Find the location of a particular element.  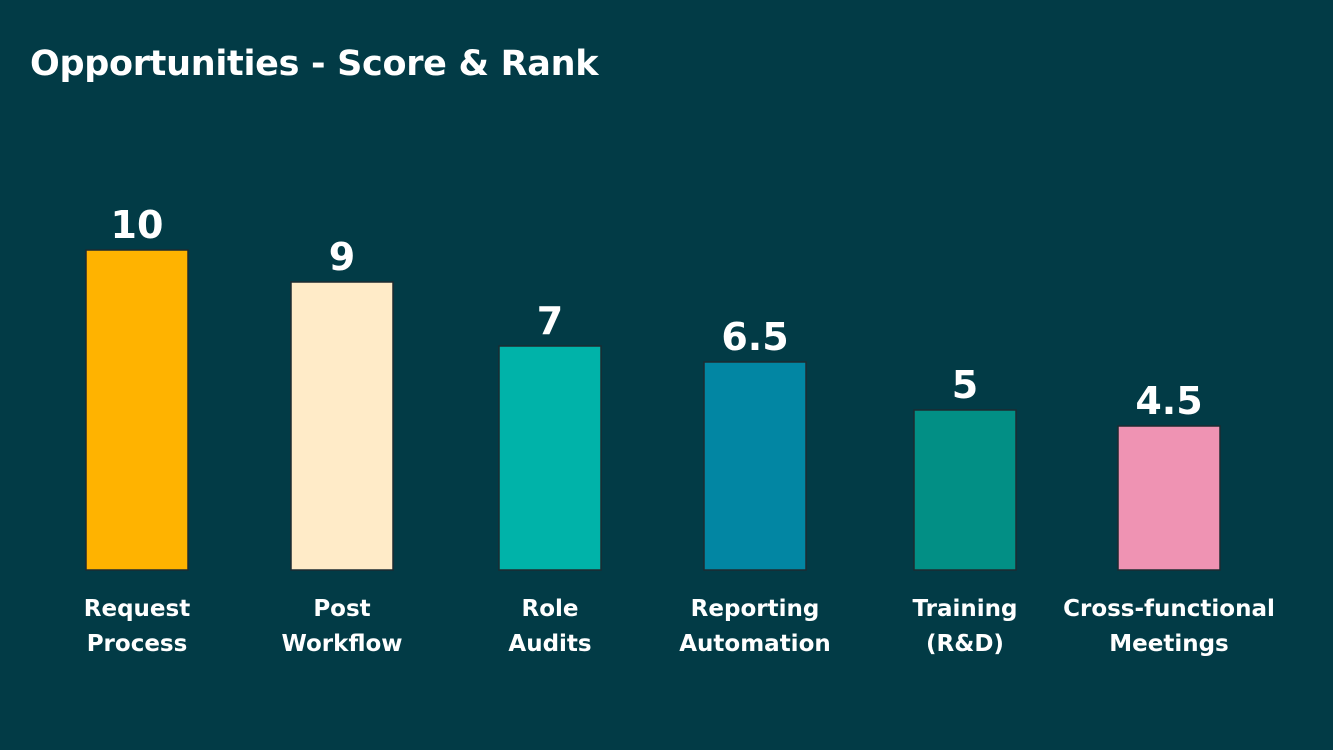

category-label-0-line-1: Process is located at coordinates (137, 644).